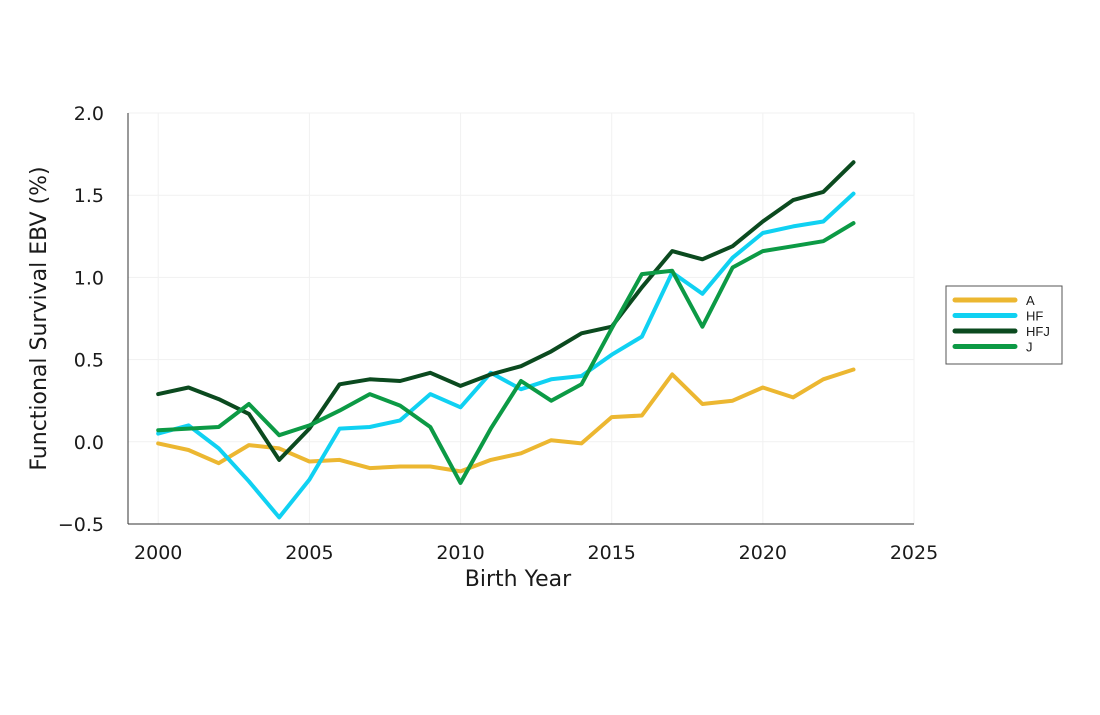 The image size is (1100, 715). Describe the element at coordinates (39, 318) in the screenshot. I see `y-axis-title: Functional Survival EBV (%)` at that location.